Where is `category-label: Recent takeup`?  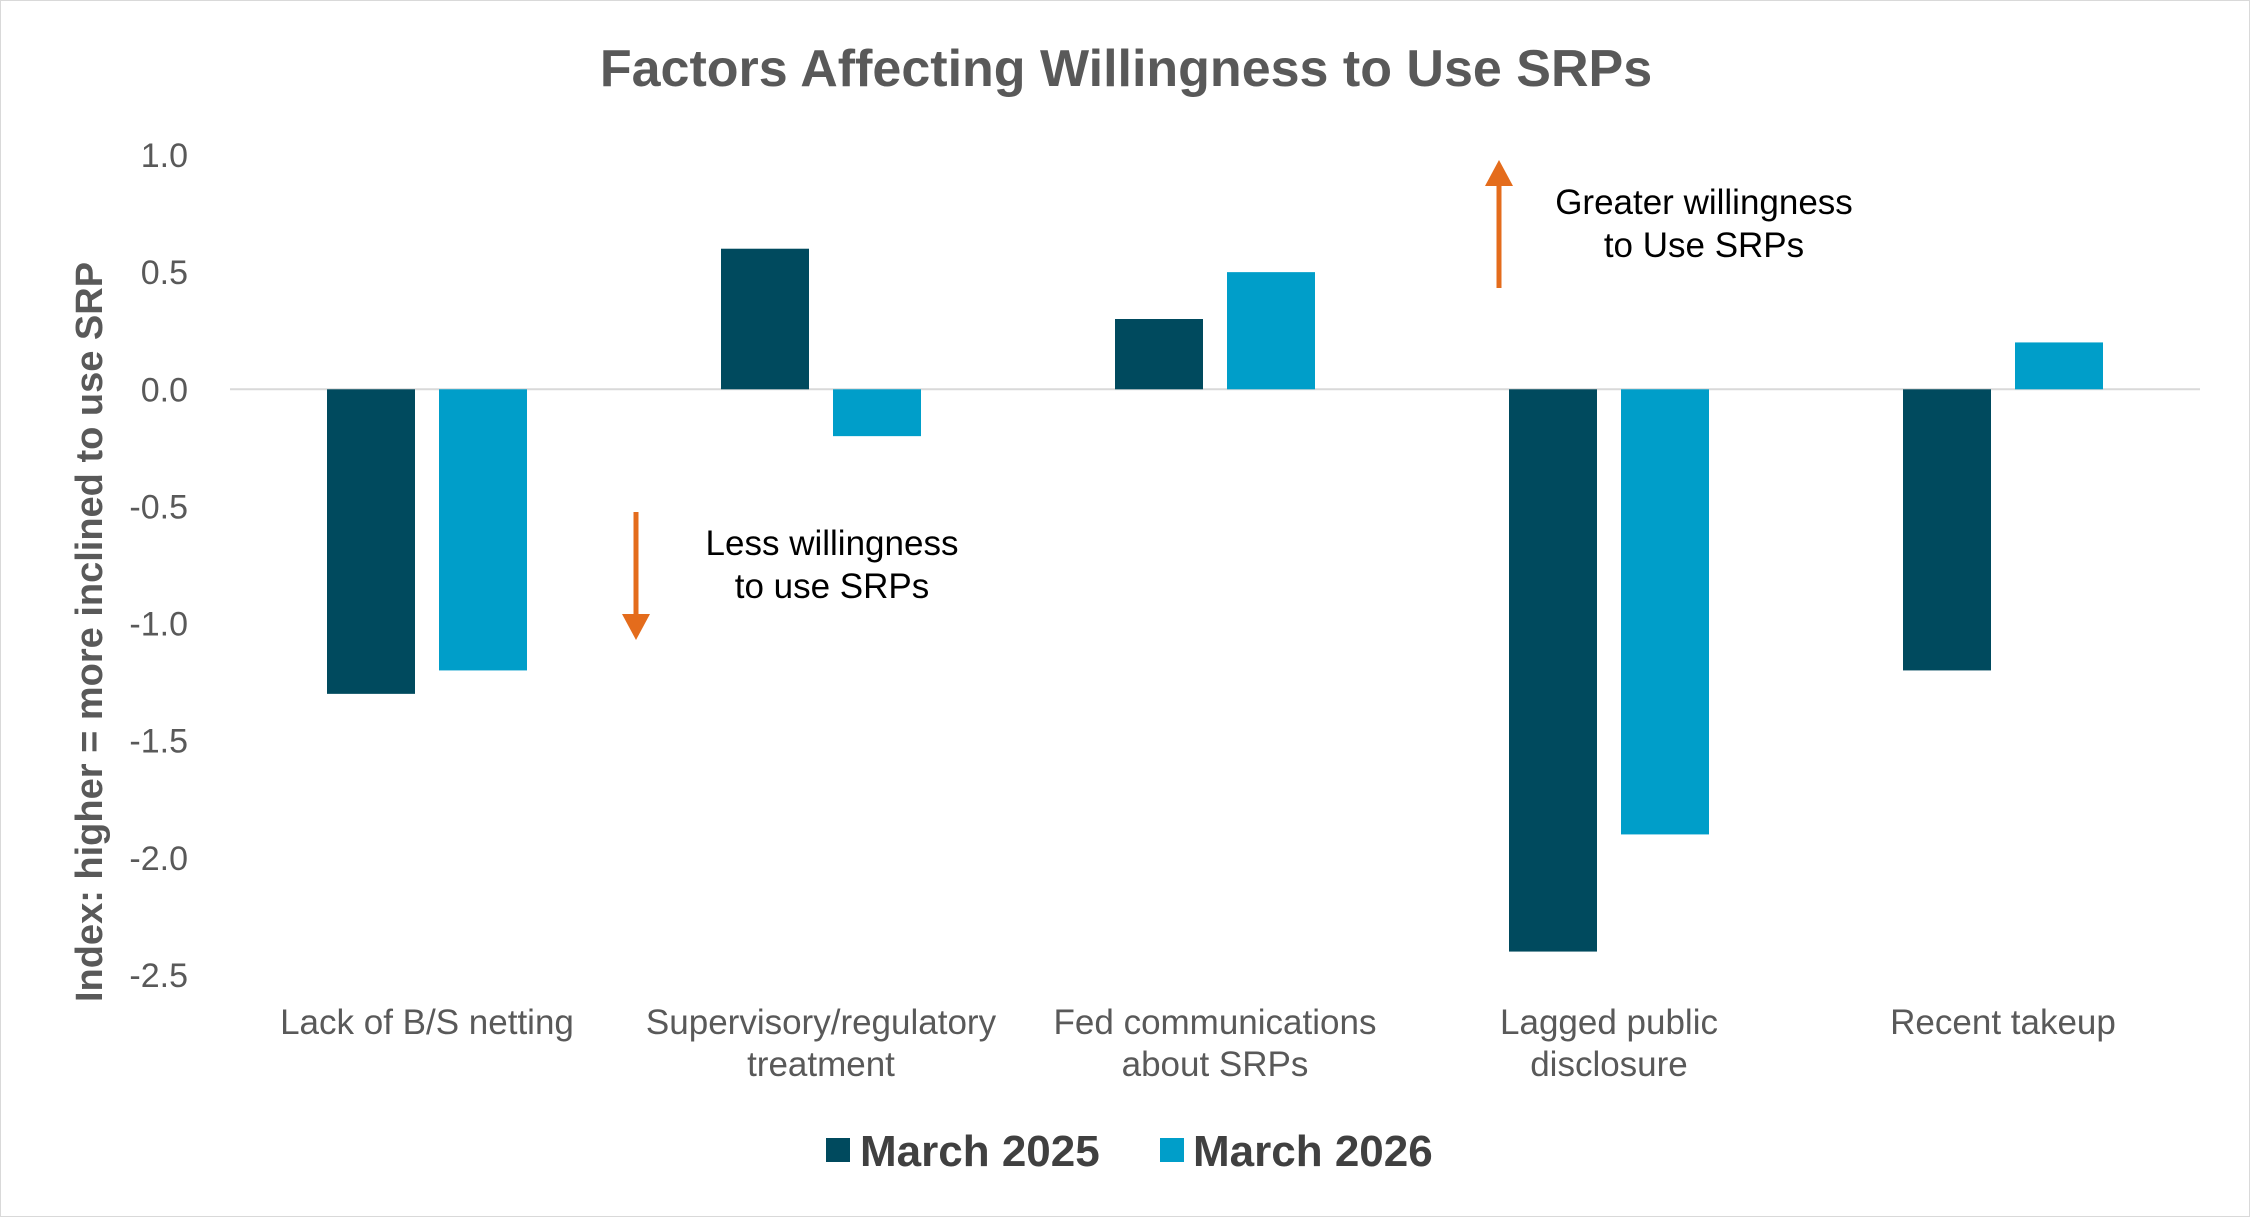
category-label: Recent takeup is located at coordinates (2003, 1022).